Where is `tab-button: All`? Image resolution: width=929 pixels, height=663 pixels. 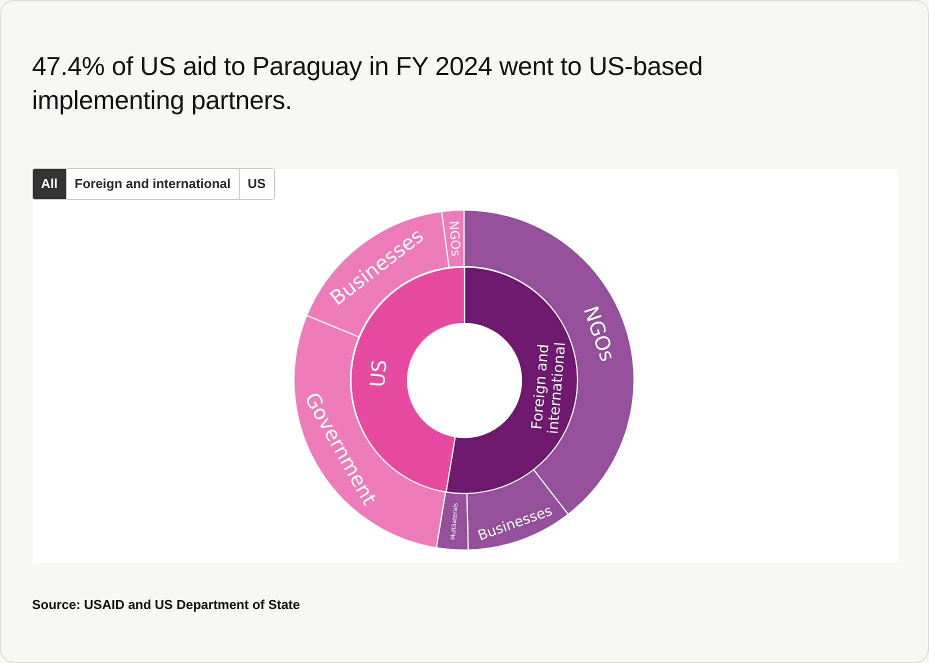 tab-button: All is located at coordinates (49, 184).